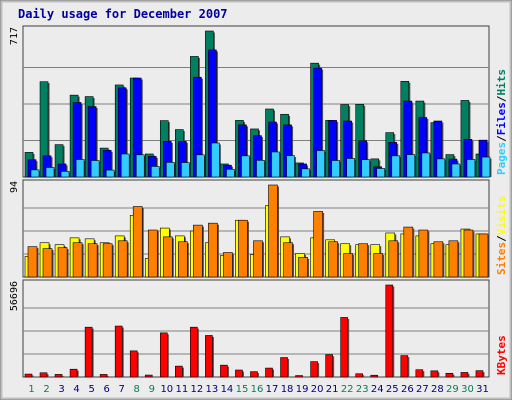 The image size is (512, 400). Describe the element at coordinates (422, 389) in the screenshot. I see `day-label-27: 27` at that location.